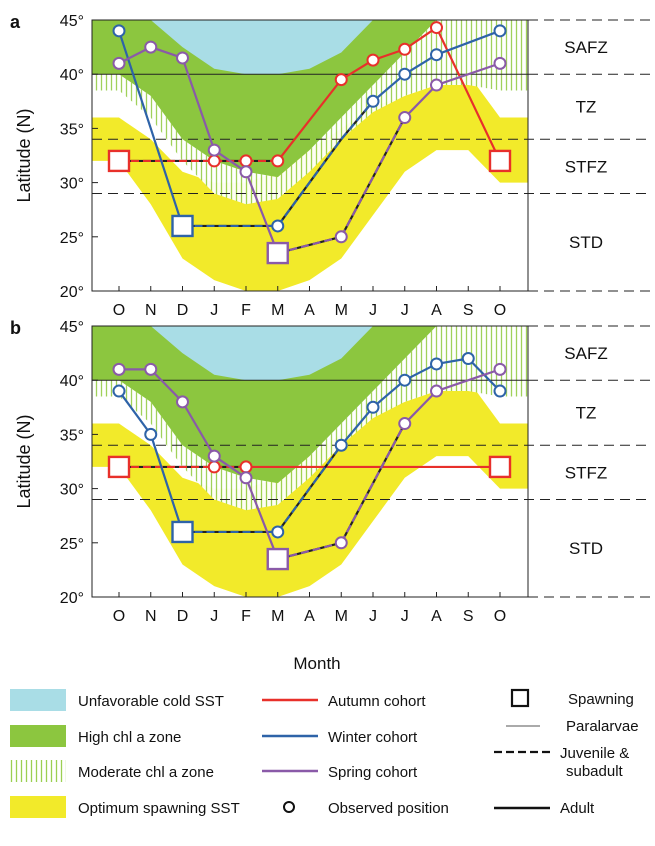 This screenshot has width=655, height=846. Describe the element at coordinates (520, 698) in the screenshot. I see `legend-marker-spawning` at that location.